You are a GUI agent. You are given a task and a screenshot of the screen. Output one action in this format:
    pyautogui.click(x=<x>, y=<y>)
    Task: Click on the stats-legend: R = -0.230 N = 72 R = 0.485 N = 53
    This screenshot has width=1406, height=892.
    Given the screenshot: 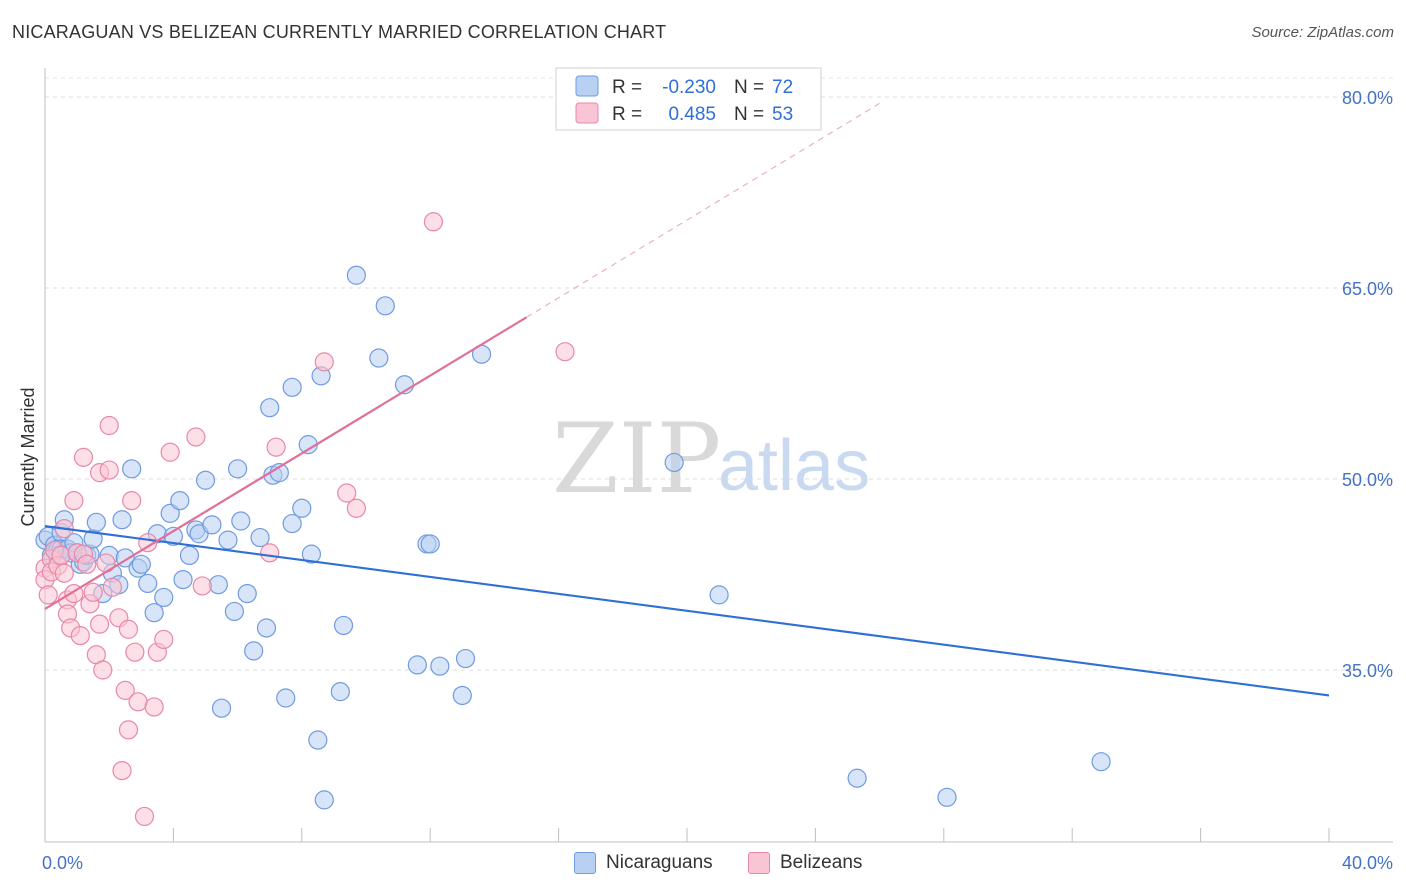 What is the action you would take?
    pyautogui.click(x=688, y=99)
    